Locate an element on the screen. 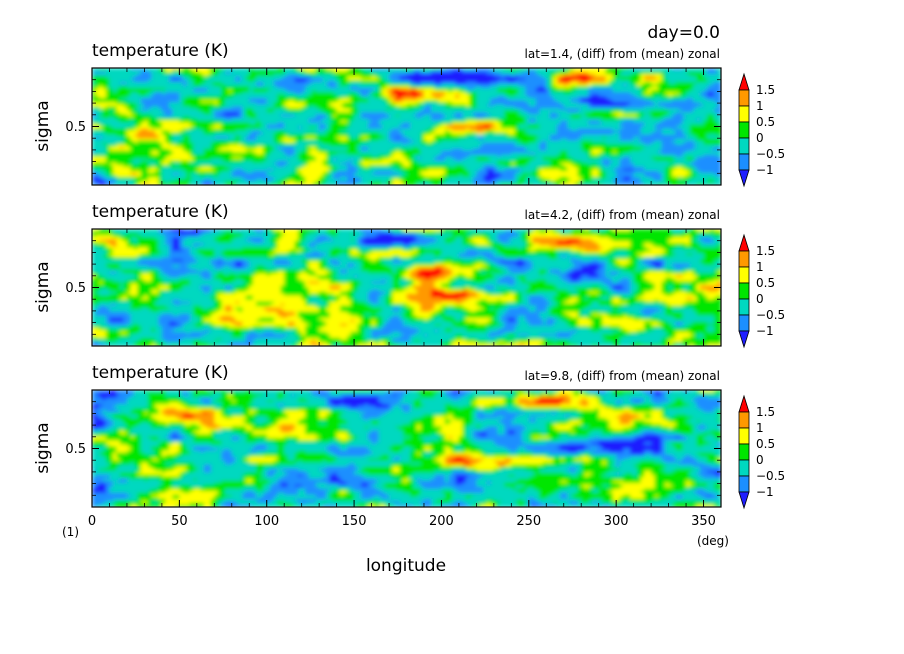 This screenshot has width=904, height=654. panel-1-ylabel: sigma is located at coordinates (43, 125).